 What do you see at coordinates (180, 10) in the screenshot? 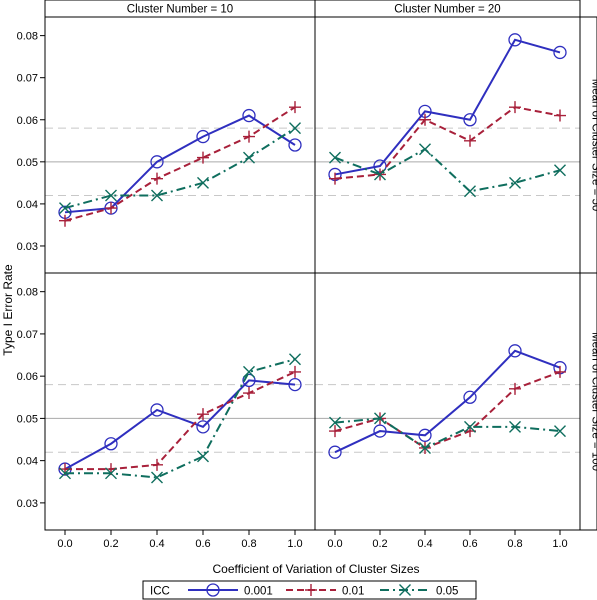
I see `column-strip-label: Cluster Number = 10` at bounding box center [180, 10].